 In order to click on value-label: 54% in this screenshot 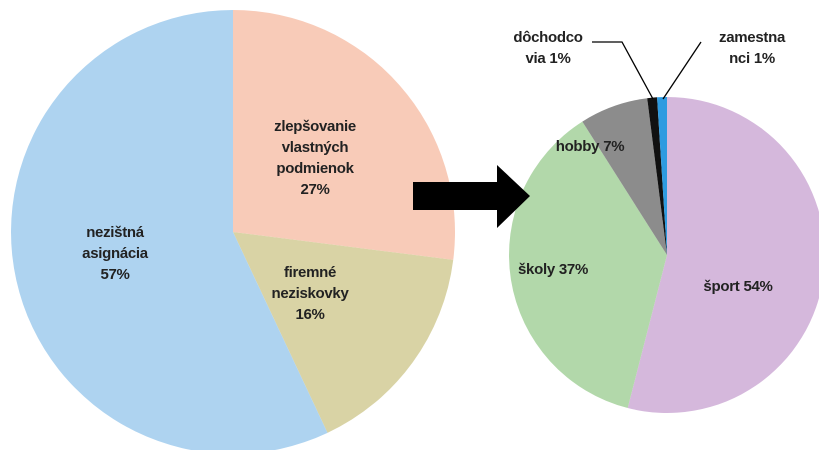, I will do `click(757, 286)`.